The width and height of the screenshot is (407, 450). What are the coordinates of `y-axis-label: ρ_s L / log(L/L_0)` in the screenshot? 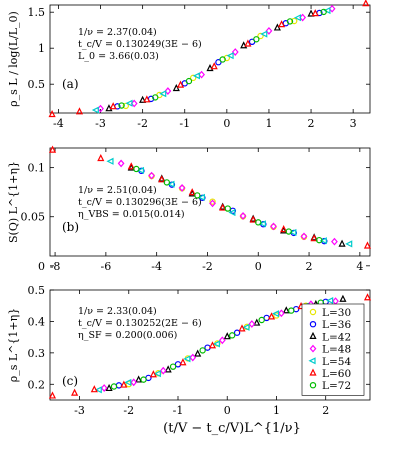 It's located at (13, 59).